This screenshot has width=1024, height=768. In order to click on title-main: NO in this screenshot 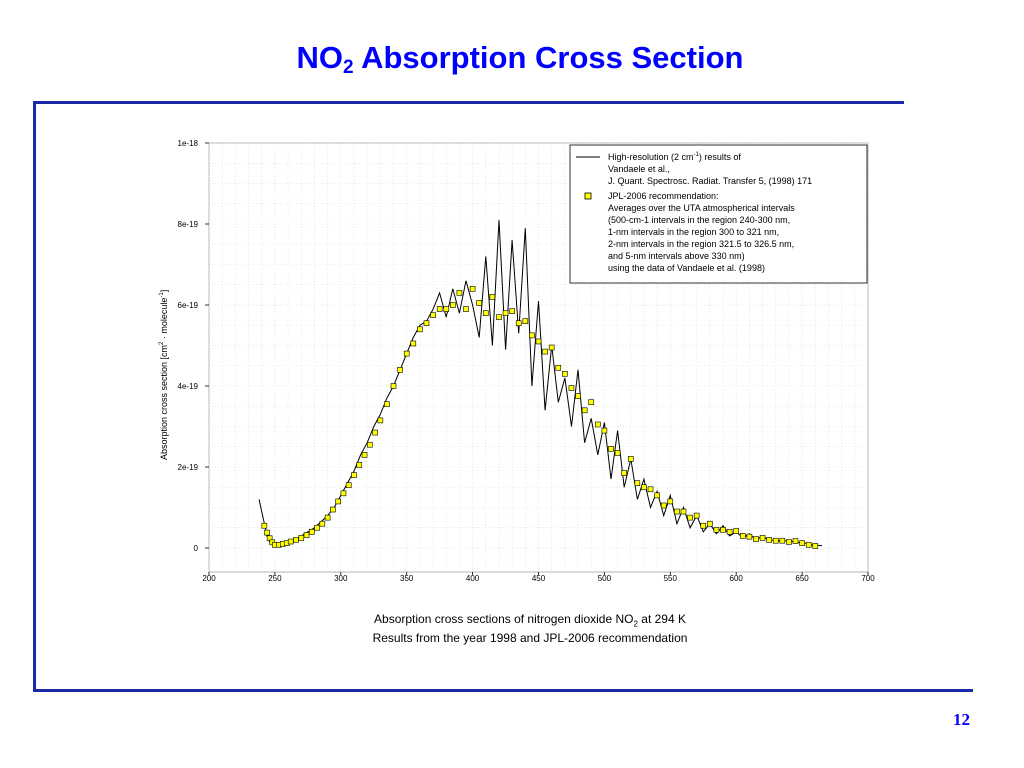, I will do `click(320, 57)`.